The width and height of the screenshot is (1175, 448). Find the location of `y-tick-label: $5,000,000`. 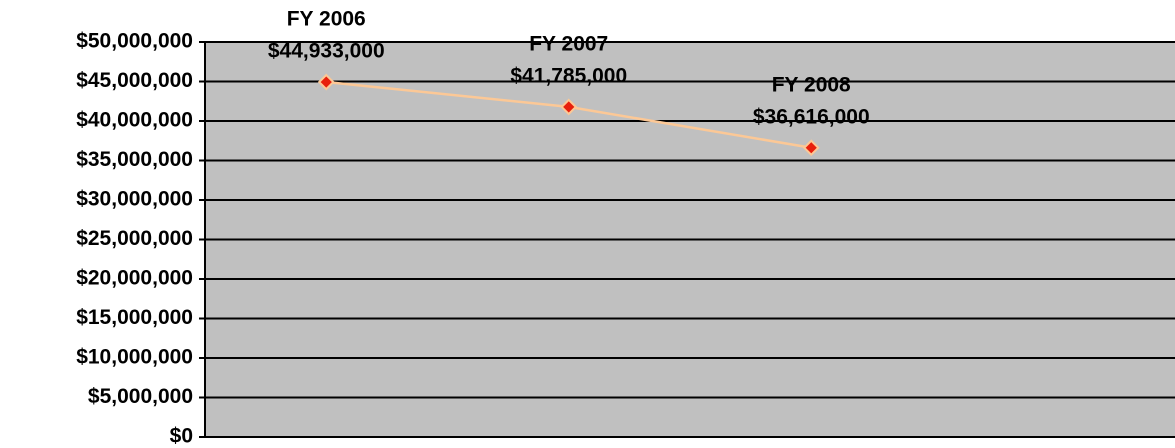

y-tick-label: $5,000,000 is located at coordinates (140, 396).